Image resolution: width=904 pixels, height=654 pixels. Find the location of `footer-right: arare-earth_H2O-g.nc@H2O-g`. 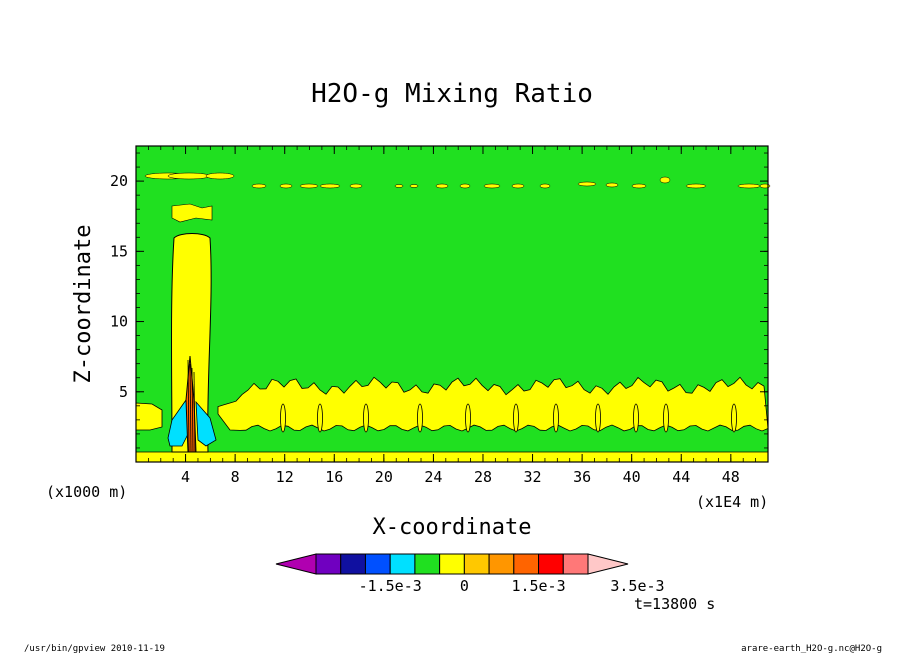

footer-right: arare-earth_H2O-g.nc@H2O-g is located at coordinates (811, 649).